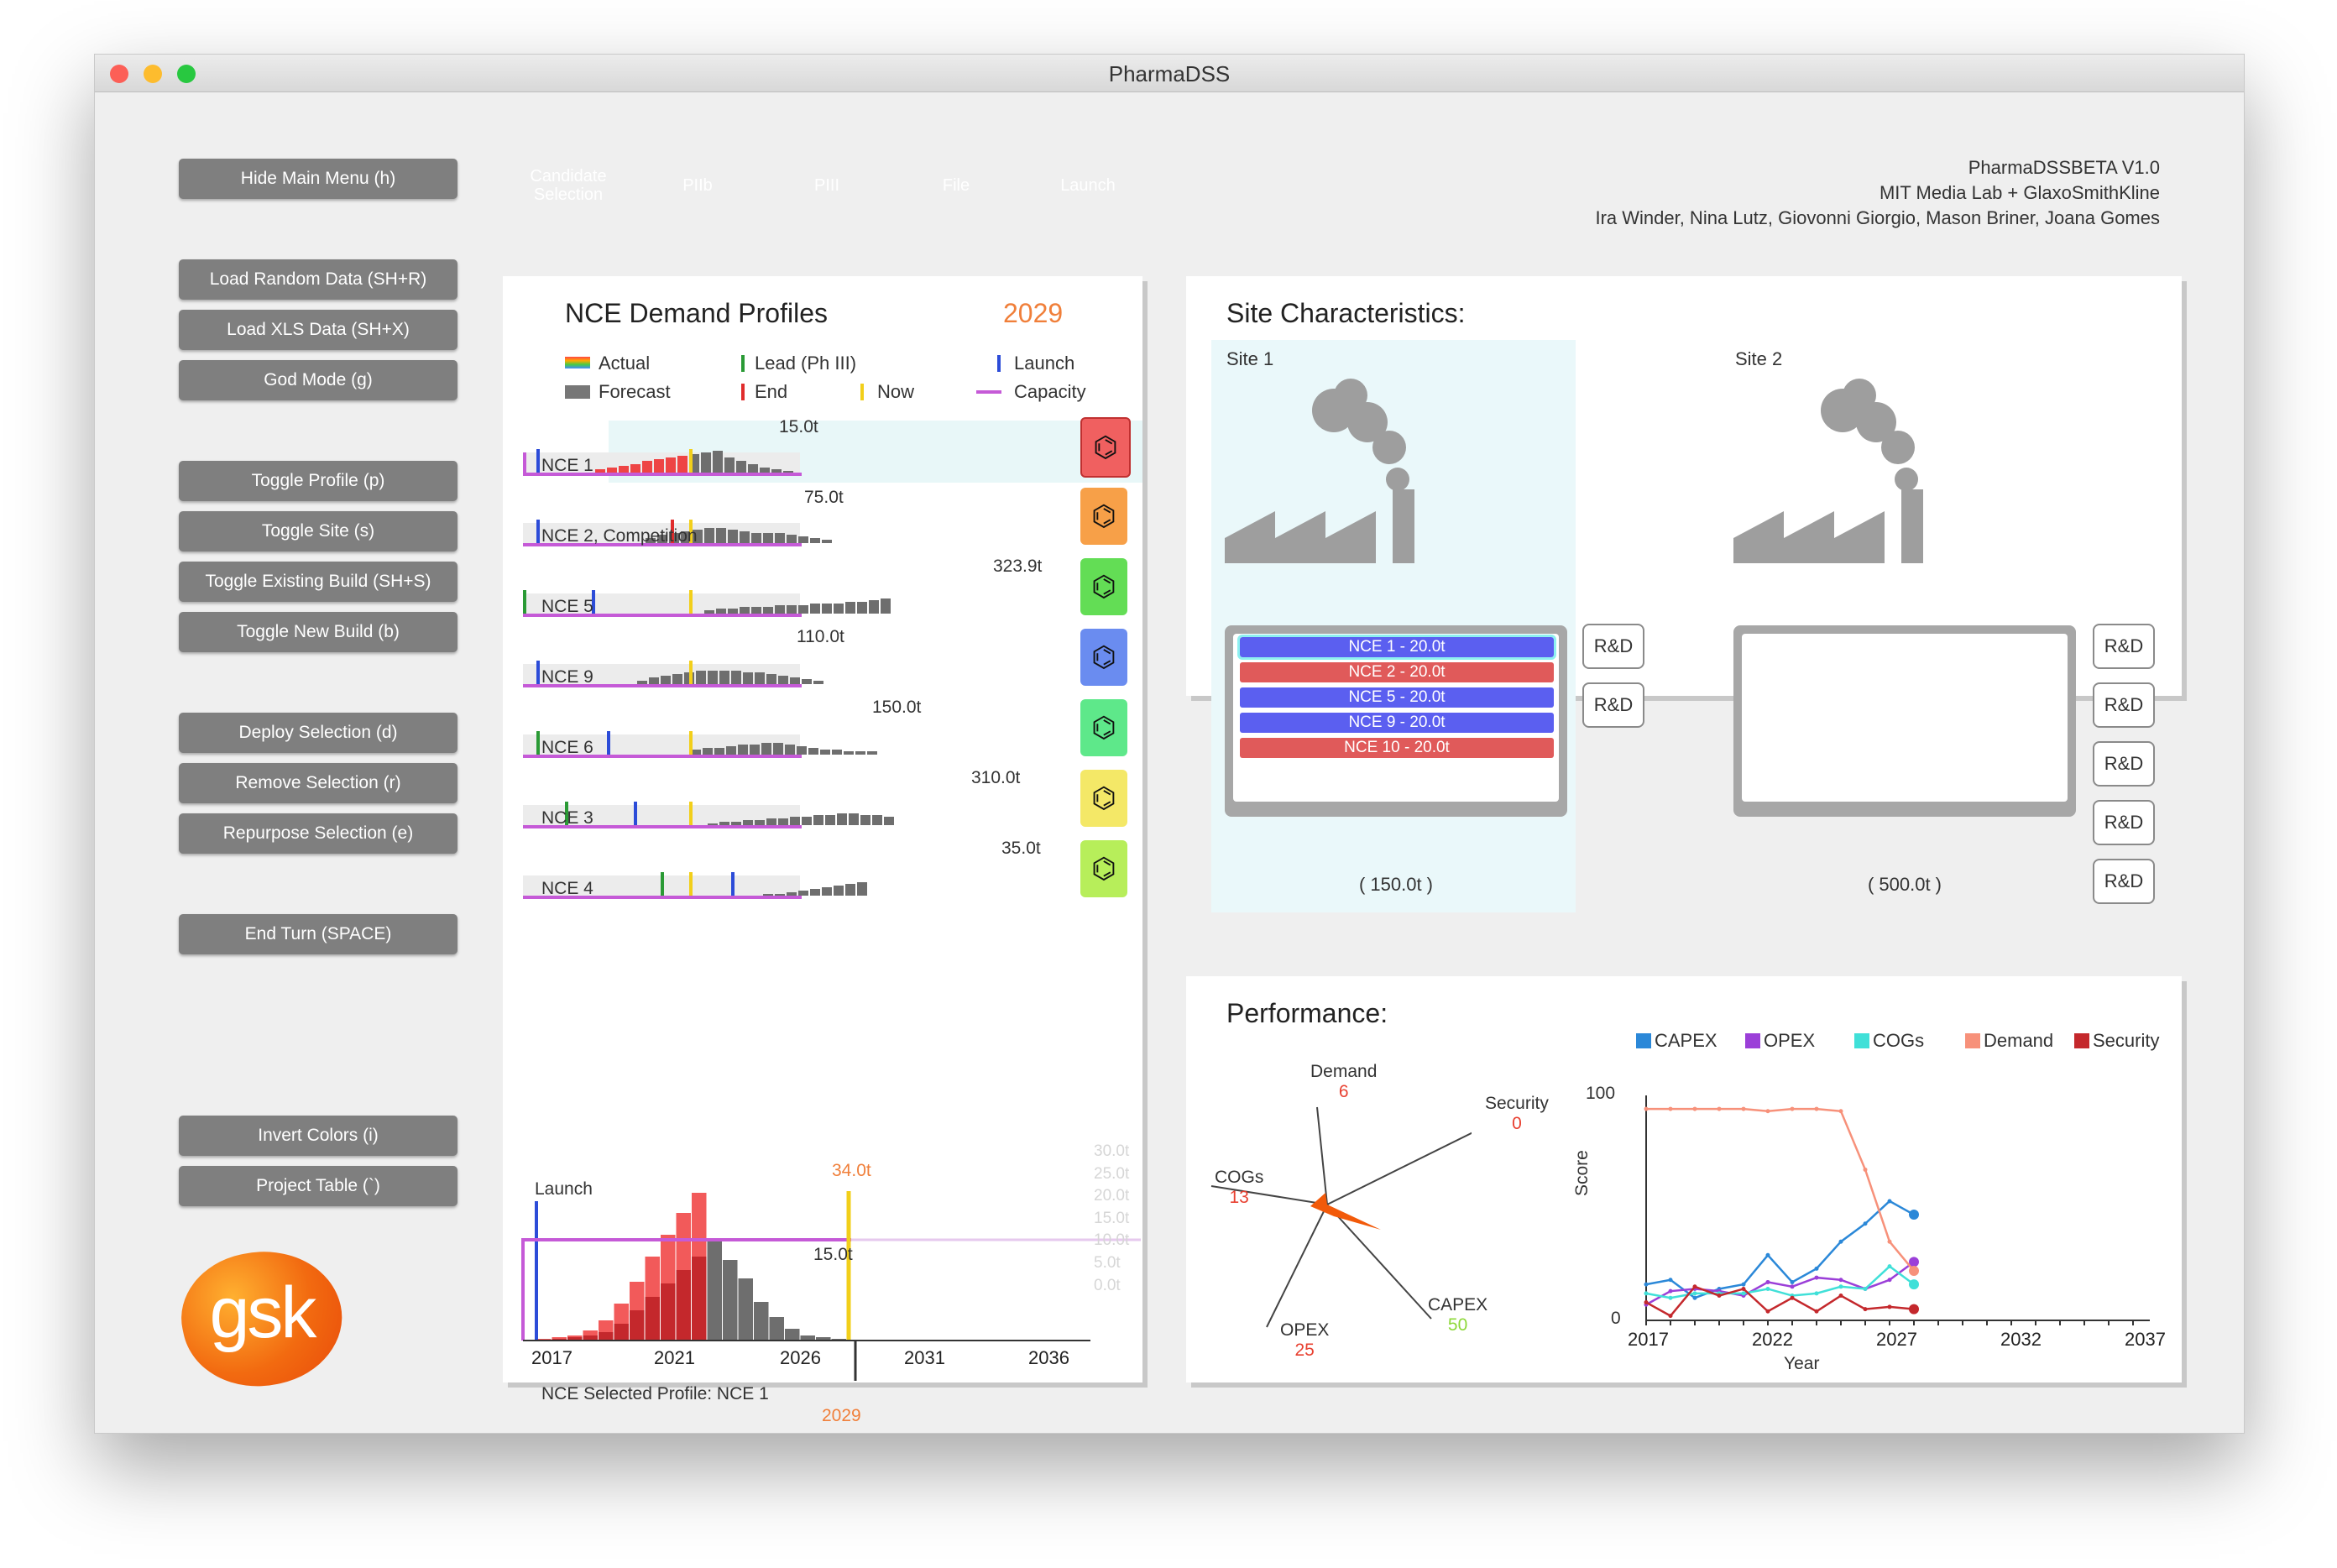 This screenshot has width=2337, height=1568. I want to click on nce-assignment: NCE 9 - 20.0t, so click(1397, 723).